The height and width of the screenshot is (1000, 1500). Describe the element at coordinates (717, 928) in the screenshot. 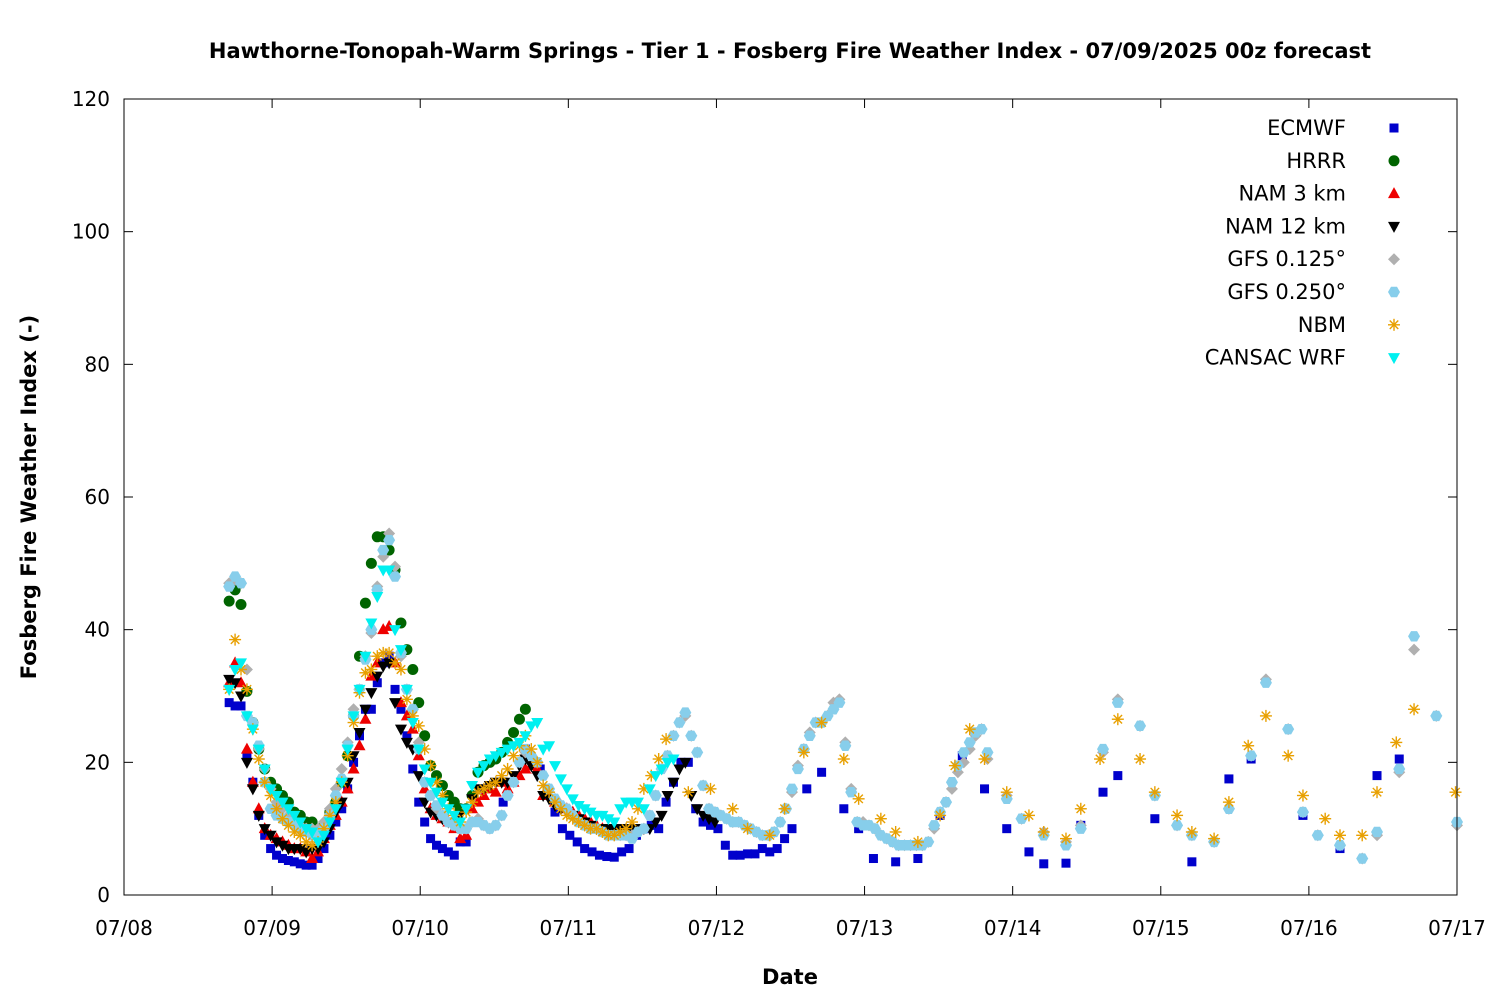

I see `x-tick-label: 07/12` at that location.